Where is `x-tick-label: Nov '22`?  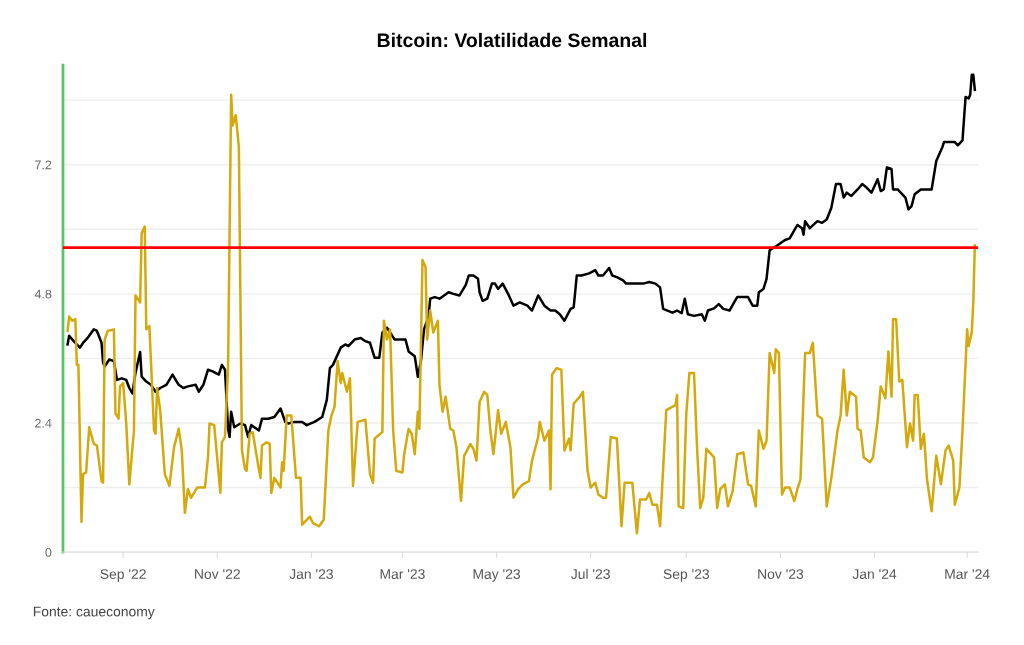 x-tick-label: Nov '22 is located at coordinates (217, 574).